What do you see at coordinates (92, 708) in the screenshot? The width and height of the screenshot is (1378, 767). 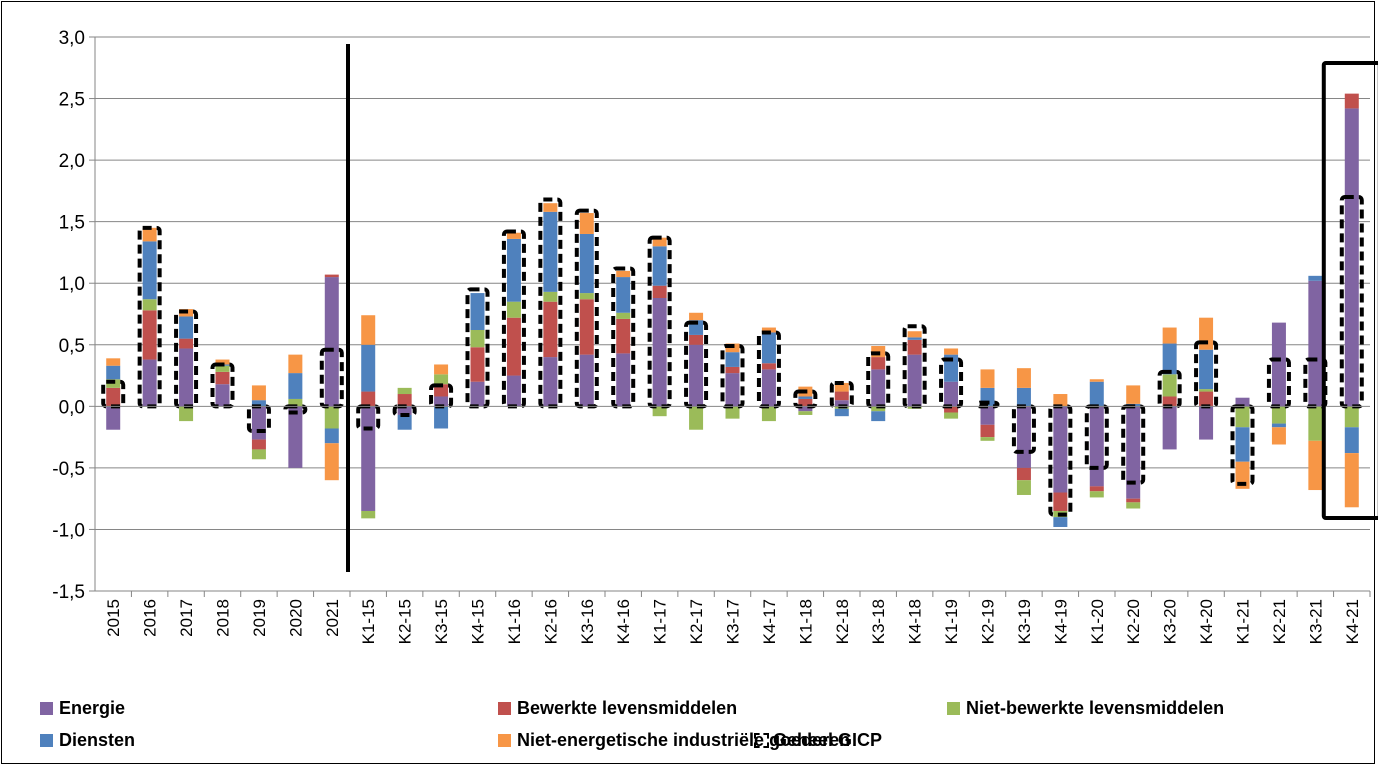 I see `legend-label-energie: Energie` at bounding box center [92, 708].